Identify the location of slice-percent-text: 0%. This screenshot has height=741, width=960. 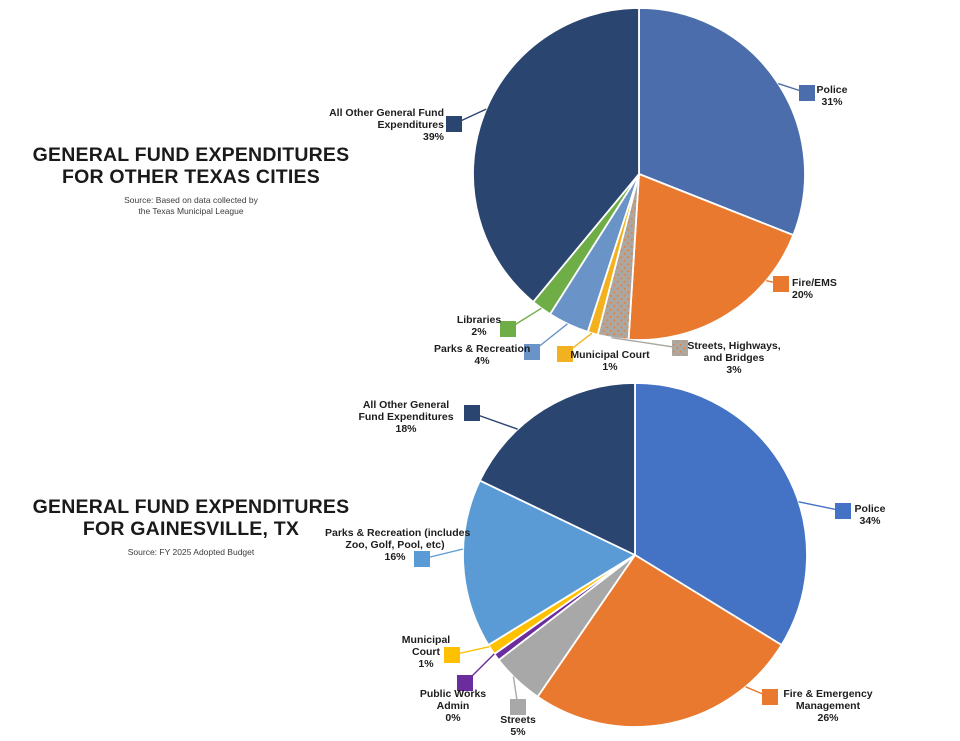
(453, 718).